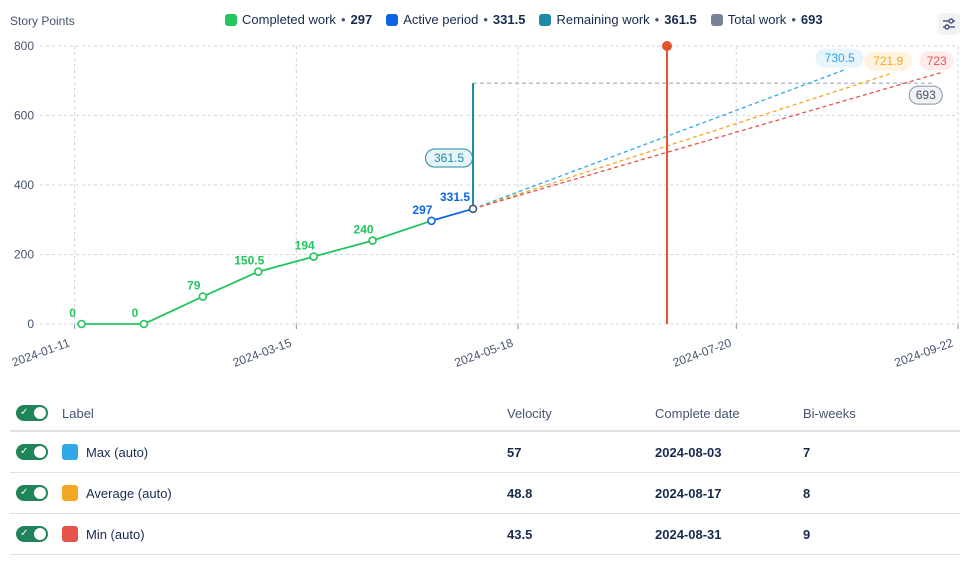 The image size is (970, 564). What do you see at coordinates (117, 452) in the screenshot?
I see `row-label: Max (auto)` at bounding box center [117, 452].